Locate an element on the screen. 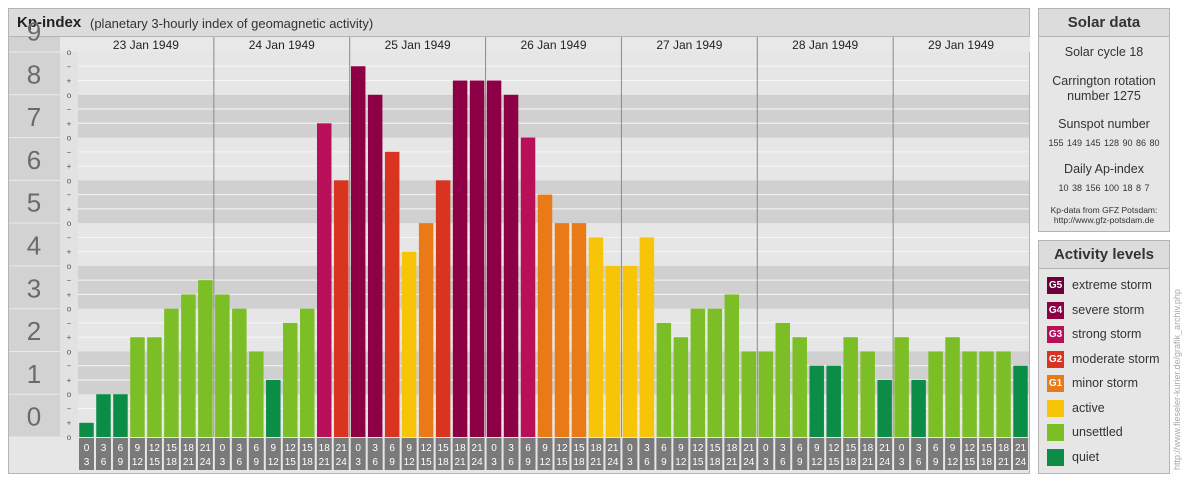  y-tick-label: 6 is located at coordinates (34, 160).